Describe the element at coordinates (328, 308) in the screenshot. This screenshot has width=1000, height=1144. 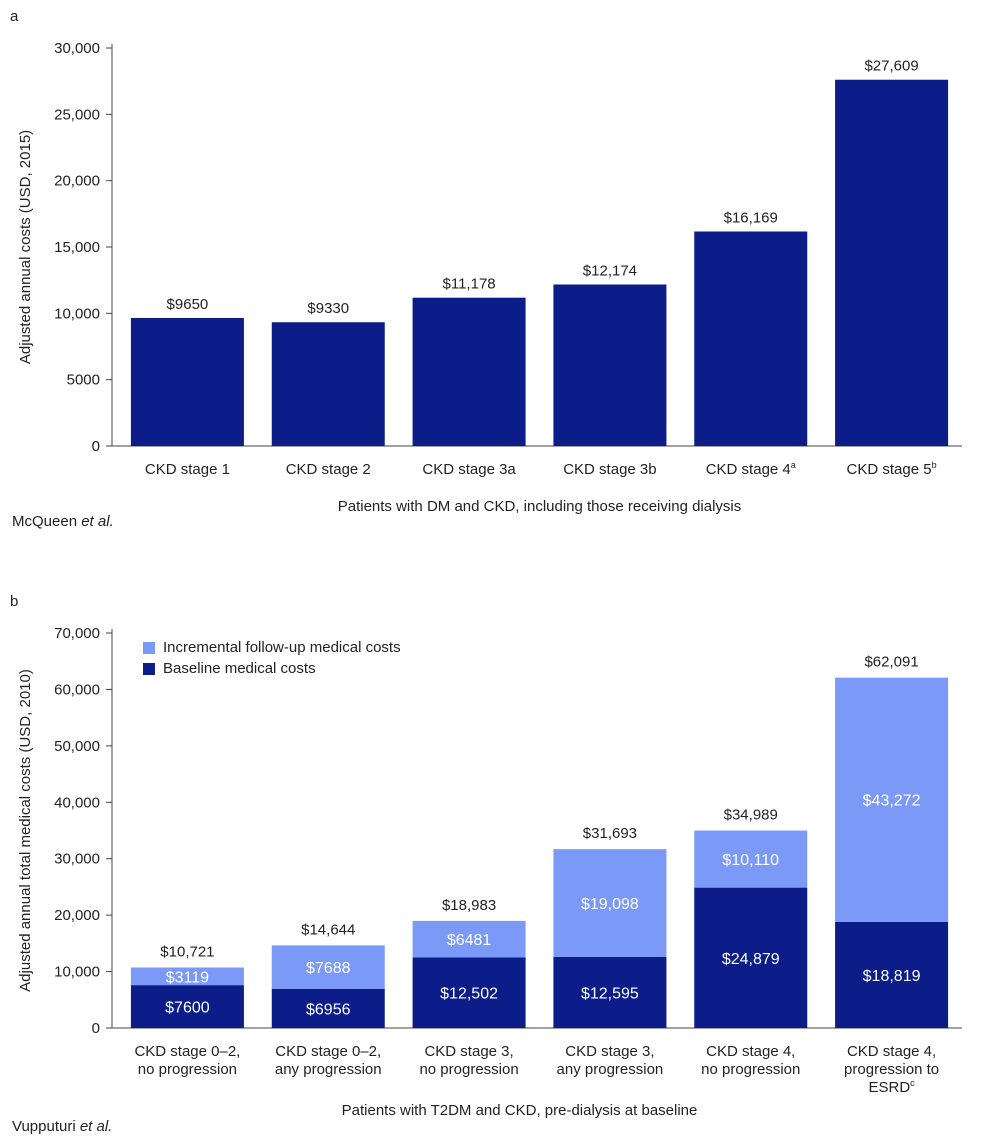
I see `bar-value-label: $9330` at that location.